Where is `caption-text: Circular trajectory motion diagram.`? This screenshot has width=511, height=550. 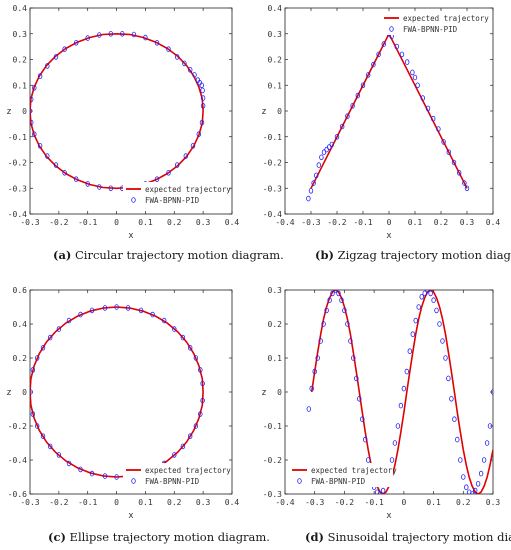 caption-text: Circular trajectory motion diagram. is located at coordinates (177, 255).